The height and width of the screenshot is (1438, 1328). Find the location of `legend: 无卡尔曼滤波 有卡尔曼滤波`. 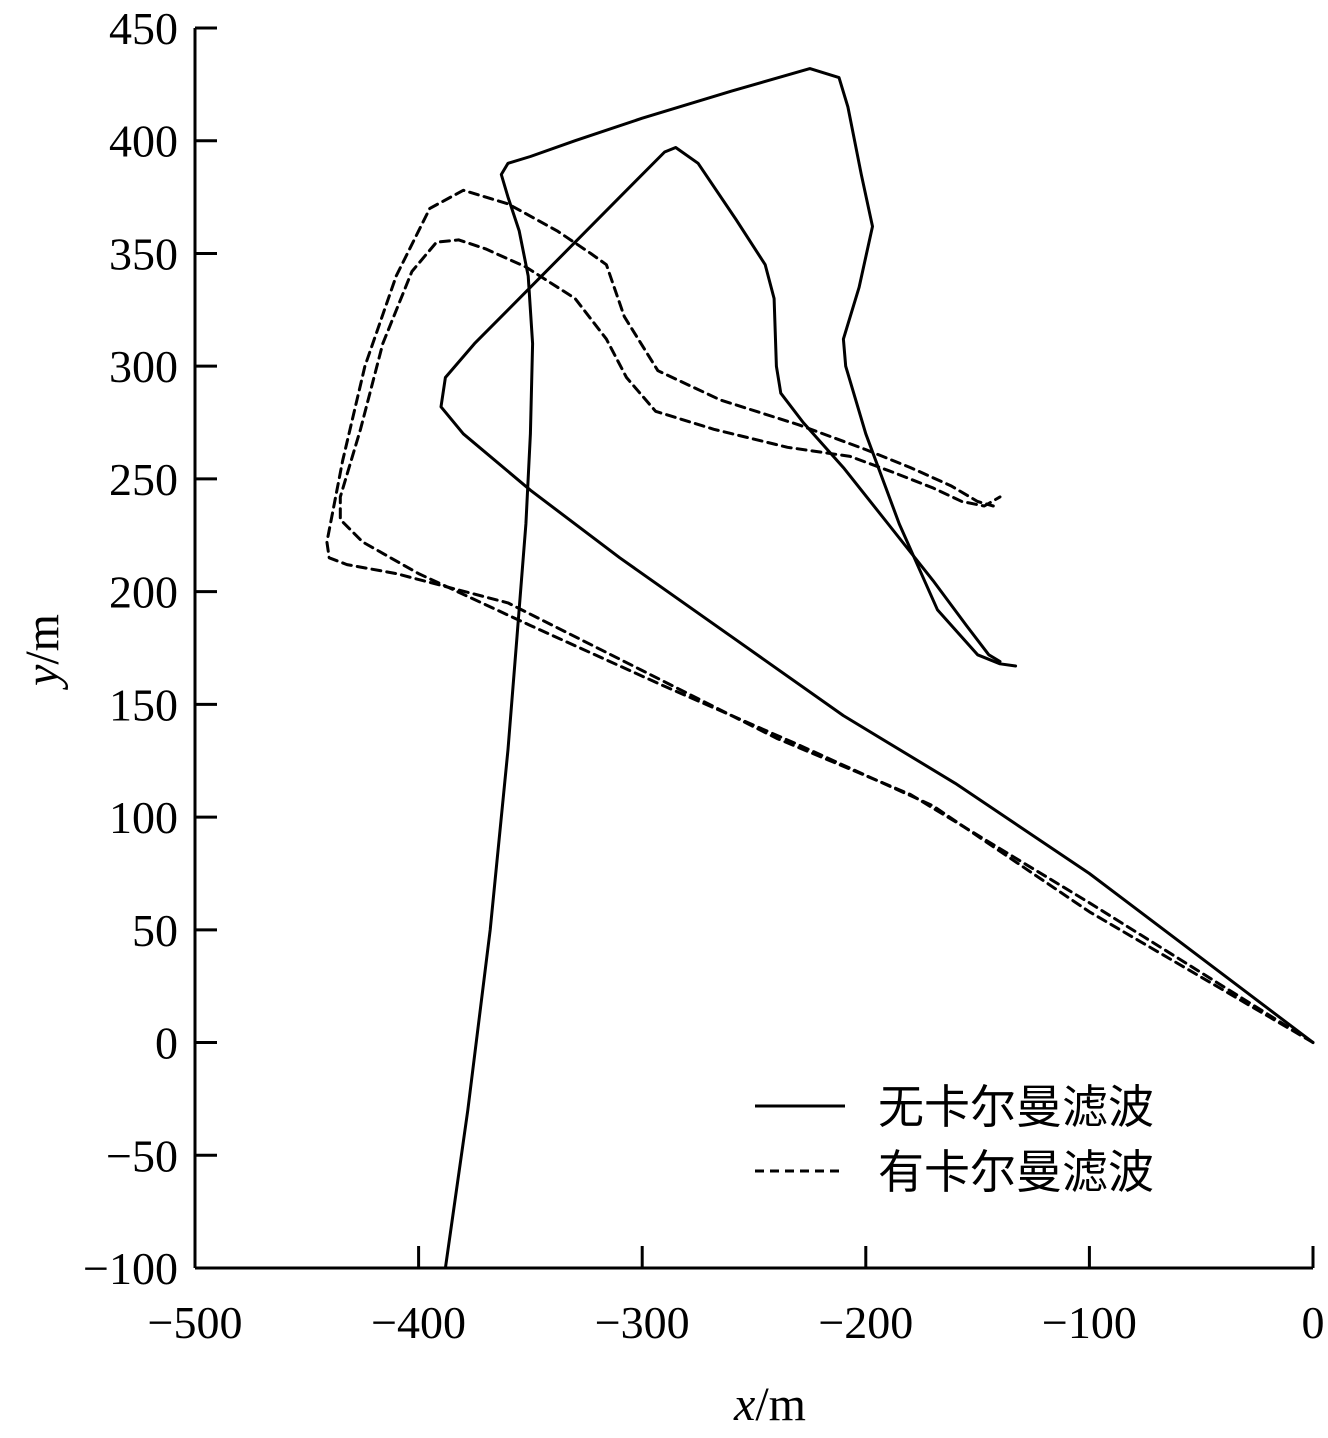

legend: 无卡尔曼滤波 有卡尔曼滤波 is located at coordinates (954, 1139).